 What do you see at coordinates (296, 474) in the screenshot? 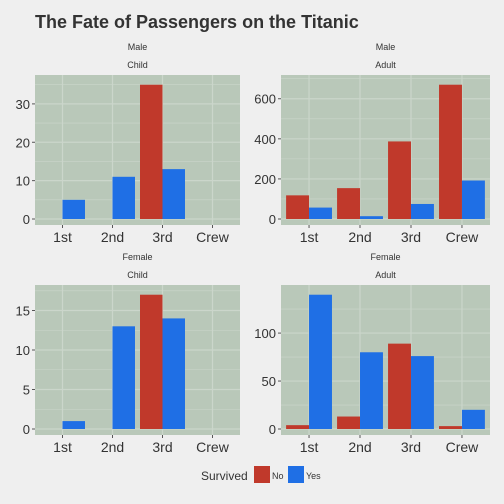
I see `legend-key-yes` at bounding box center [296, 474].